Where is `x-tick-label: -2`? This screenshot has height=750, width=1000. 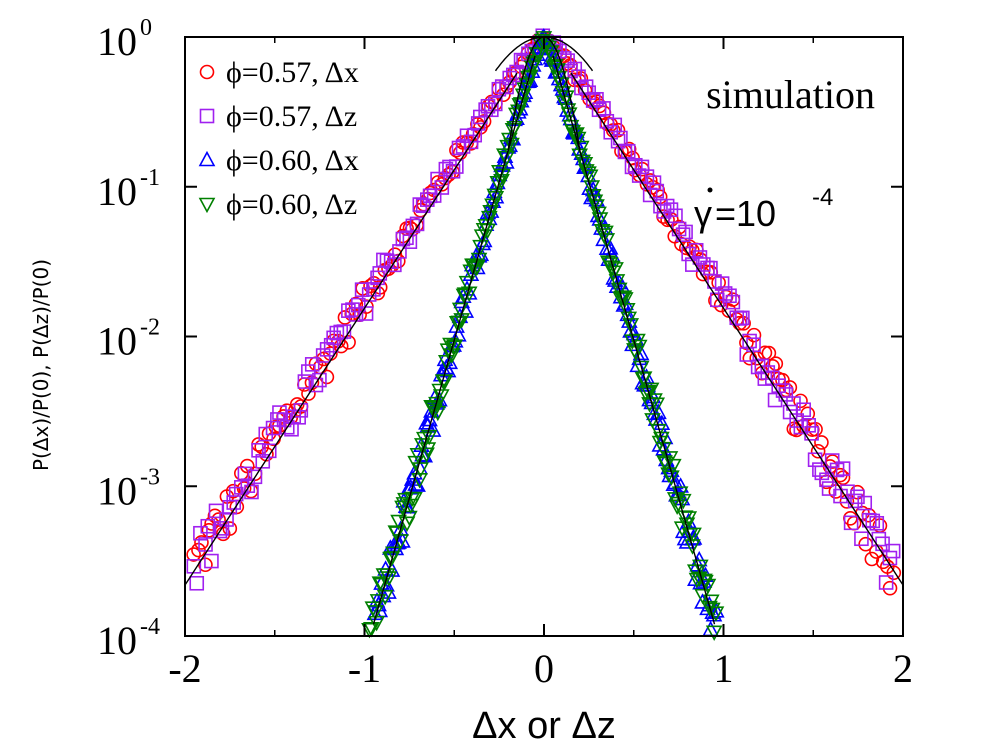
x-tick-label: -2 is located at coordinates (184, 668).